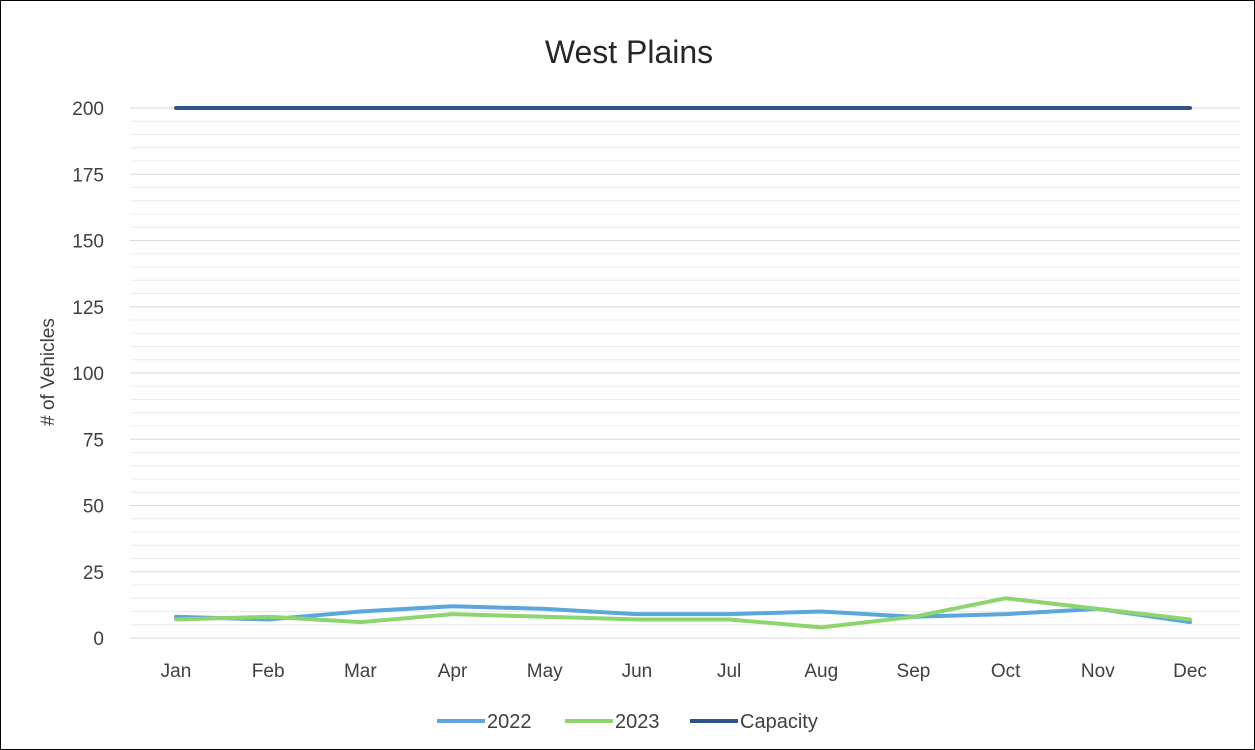 The image size is (1255, 750). What do you see at coordinates (1098, 671) in the screenshot?
I see `x-tick-label: Nov` at bounding box center [1098, 671].